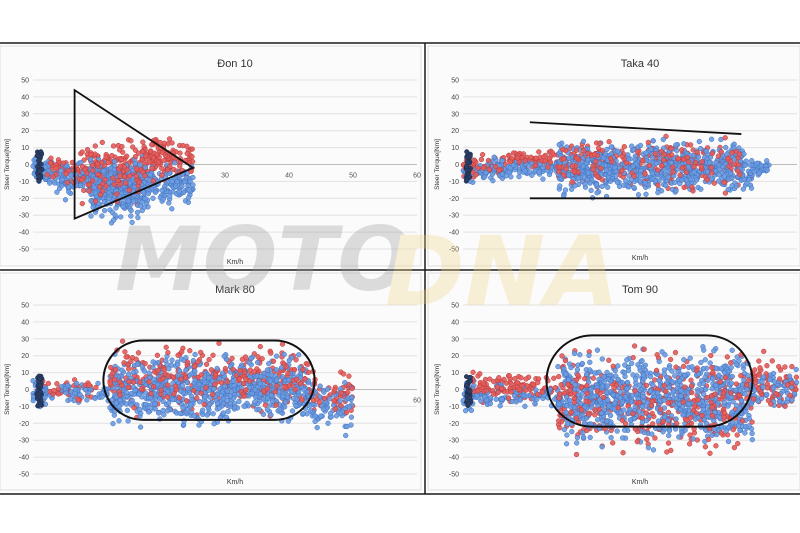 The width and height of the screenshot is (800, 533). What do you see at coordinates (25, 148) in the screenshot?
I see `y-tick-label: 10` at bounding box center [25, 148].